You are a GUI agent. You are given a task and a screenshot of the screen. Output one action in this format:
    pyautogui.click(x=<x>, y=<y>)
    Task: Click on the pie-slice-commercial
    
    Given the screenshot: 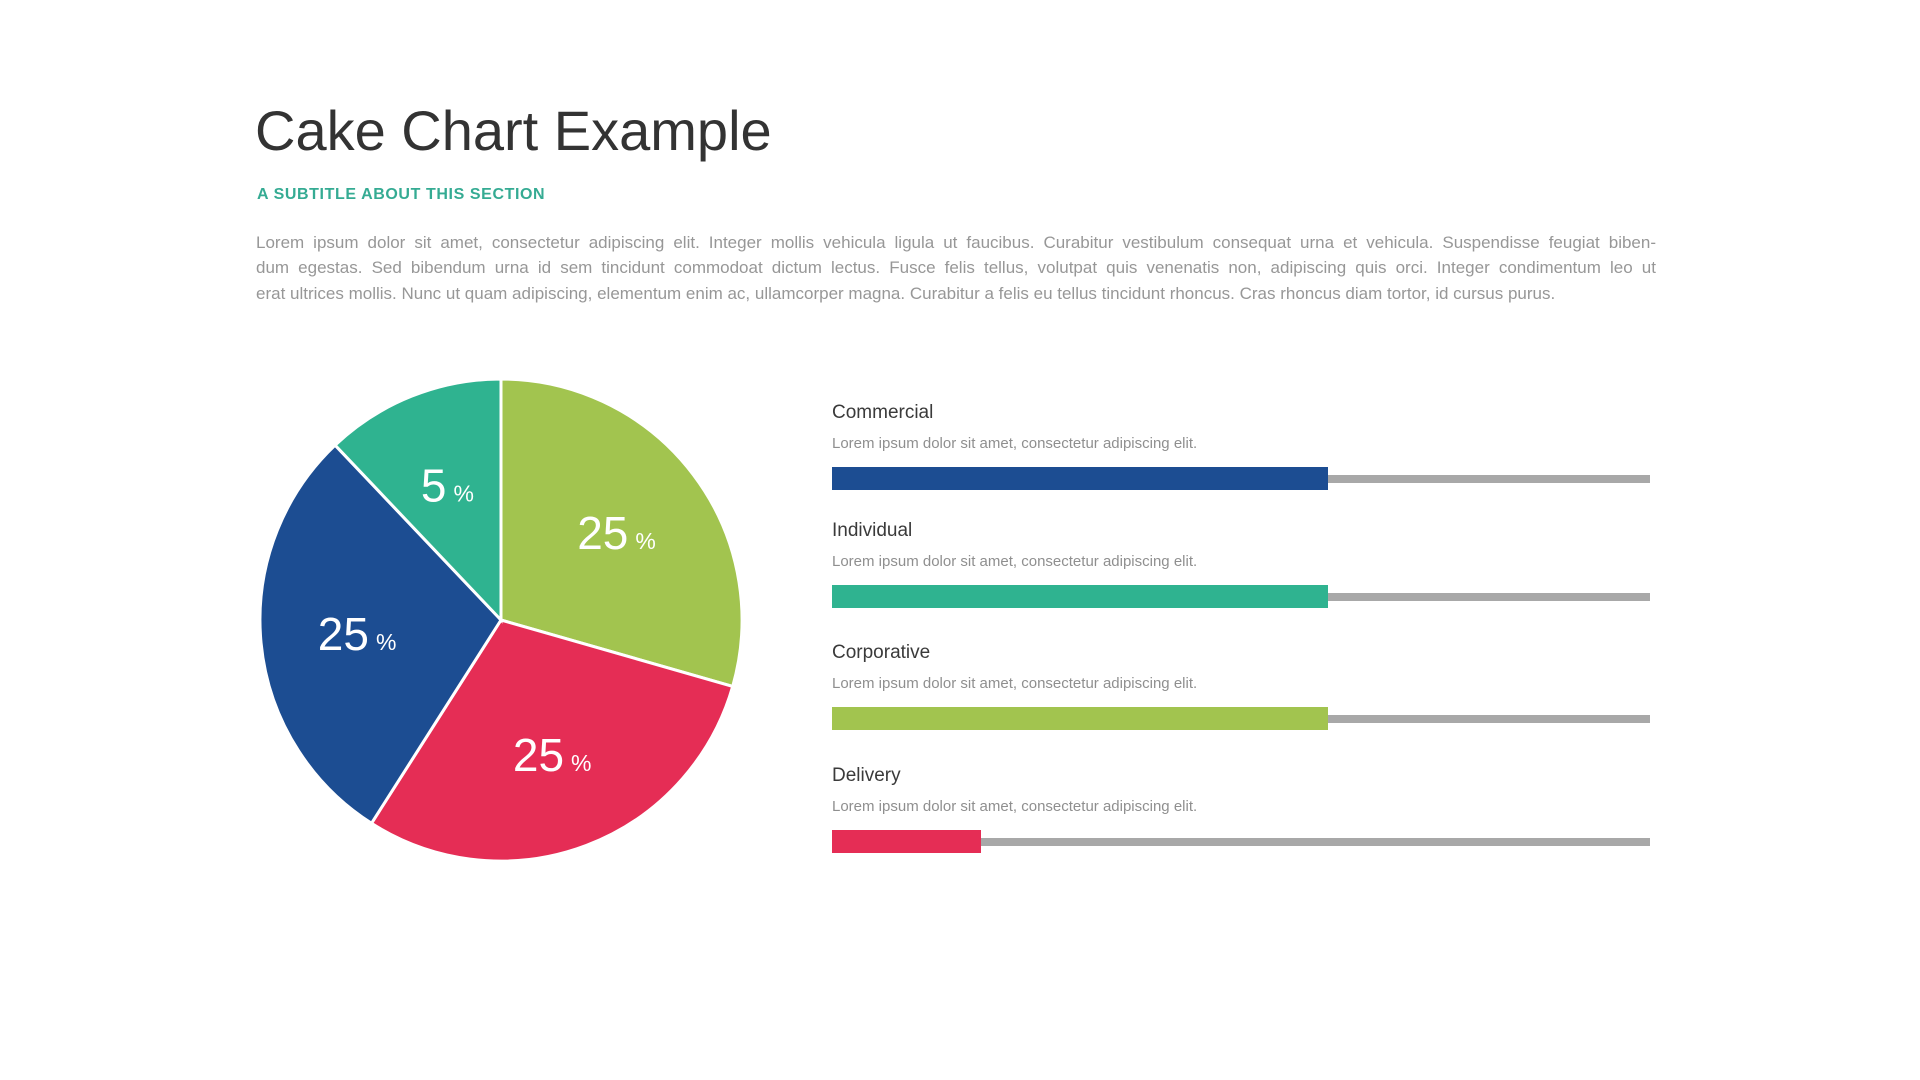 What is the action you would take?
    pyautogui.click(x=380, y=634)
    